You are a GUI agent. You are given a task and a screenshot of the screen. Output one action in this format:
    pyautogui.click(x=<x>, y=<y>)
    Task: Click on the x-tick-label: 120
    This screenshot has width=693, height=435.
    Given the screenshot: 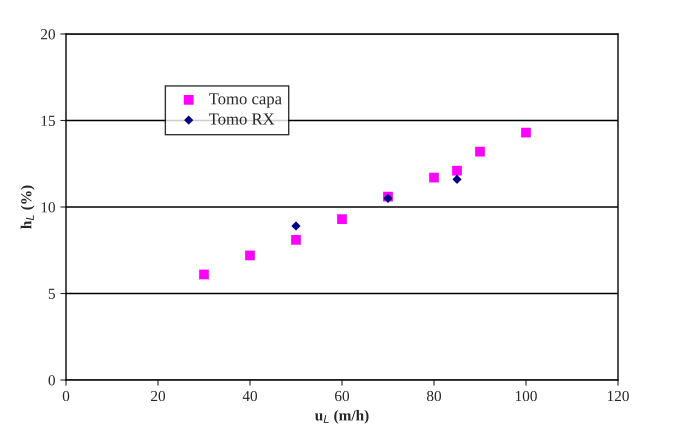 What is the action you would take?
    pyautogui.click(x=618, y=396)
    